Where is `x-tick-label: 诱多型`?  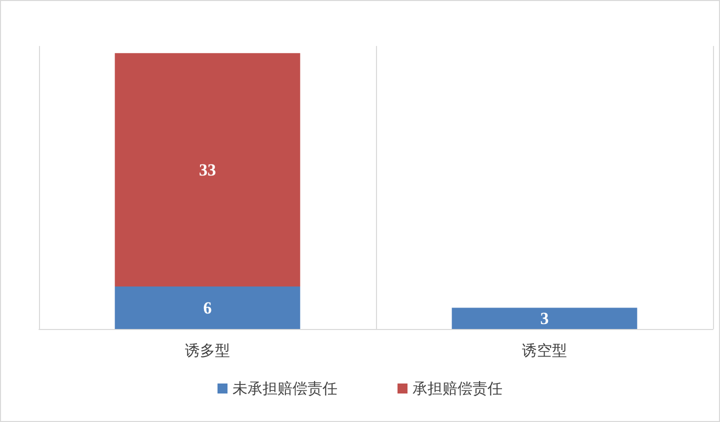
x-tick-label: 诱多型 is located at coordinates (207, 351).